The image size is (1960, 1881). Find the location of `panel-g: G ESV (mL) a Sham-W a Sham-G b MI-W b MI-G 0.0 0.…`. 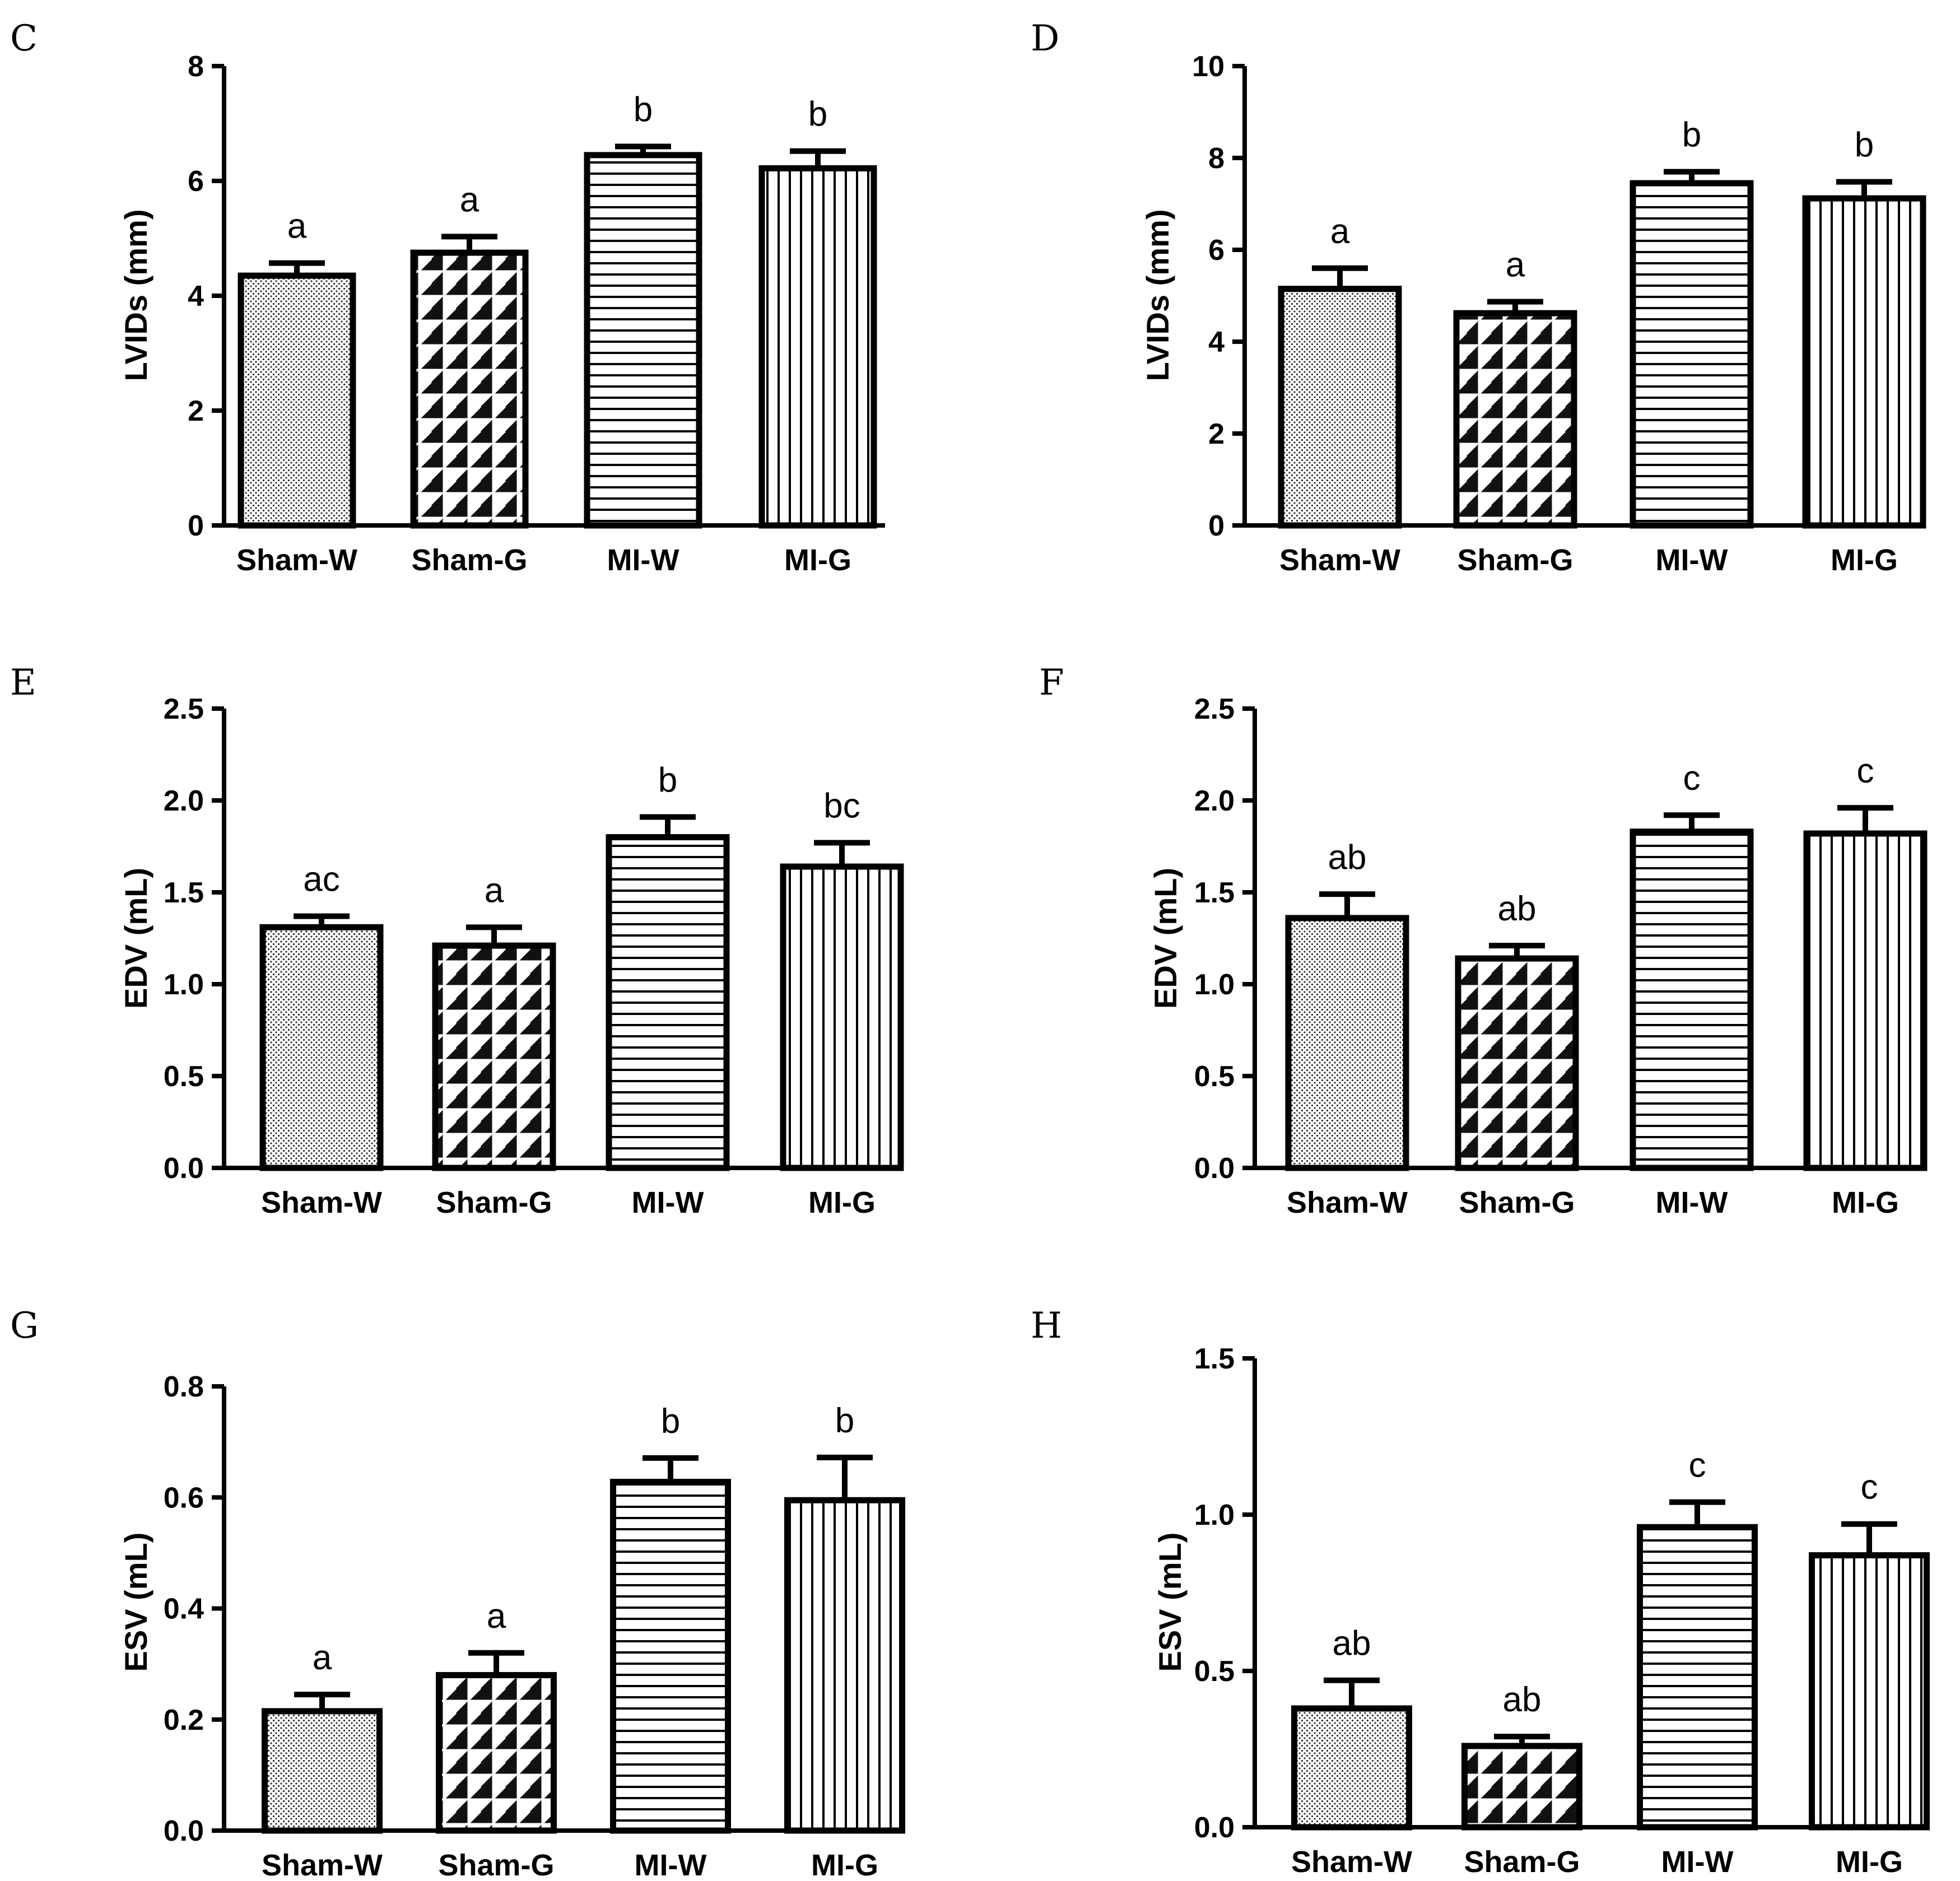

panel-g: G ESV (mL) a Sham-W a Sham-G b MI-W b MI-G 0.0 0.… is located at coordinates (457, 1593).